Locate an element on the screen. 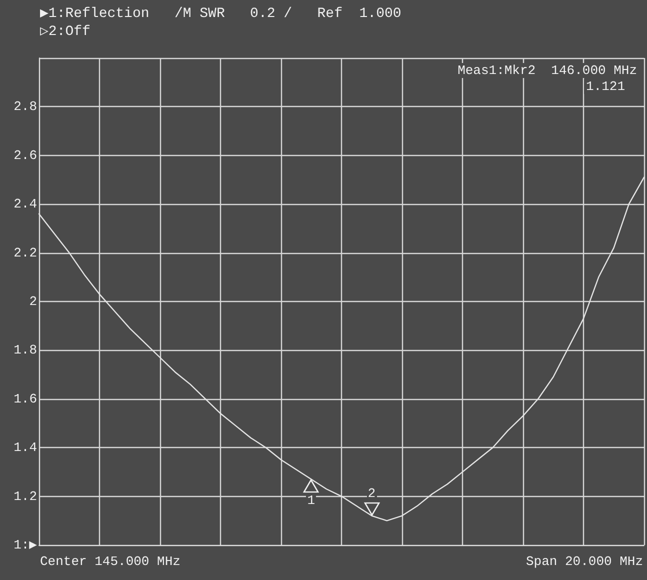 The width and height of the screenshot is (647, 580). annotation: 1 is located at coordinates (311, 500).